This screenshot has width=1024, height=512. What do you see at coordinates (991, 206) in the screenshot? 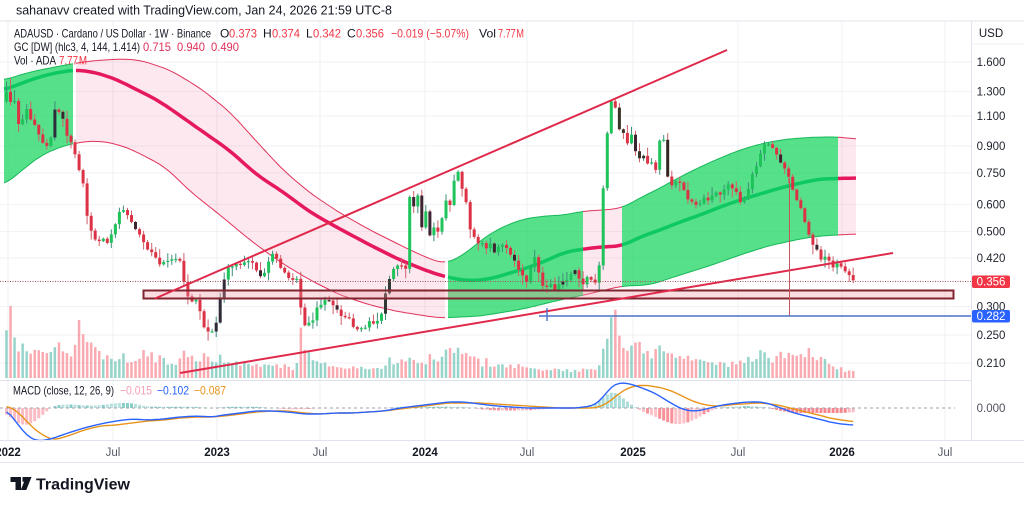
I see `svg-text: 0.600` at bounding box center [991, 206].